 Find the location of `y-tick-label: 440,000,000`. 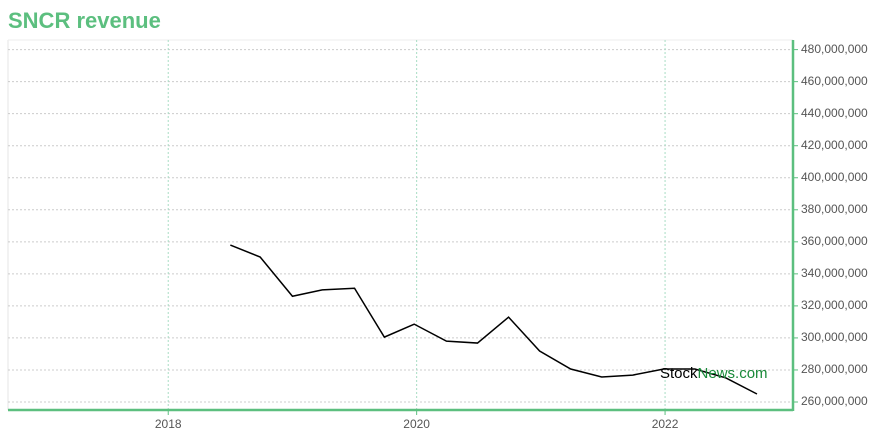

y-tick-label: 440,000,000 is located at coordinates (834, 113).